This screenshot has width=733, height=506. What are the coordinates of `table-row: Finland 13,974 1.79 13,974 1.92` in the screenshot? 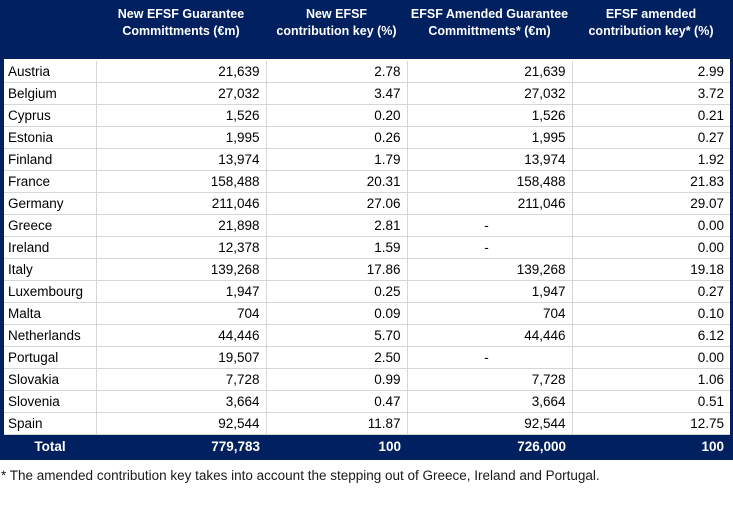 It's located at (367, 159).